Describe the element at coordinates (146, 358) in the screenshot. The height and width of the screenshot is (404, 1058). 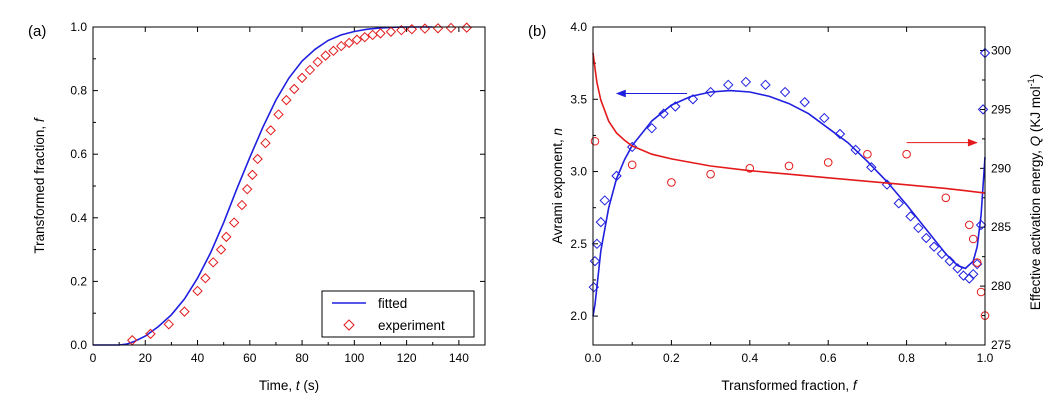
I see `a-x-tick-label: 20` at that location.